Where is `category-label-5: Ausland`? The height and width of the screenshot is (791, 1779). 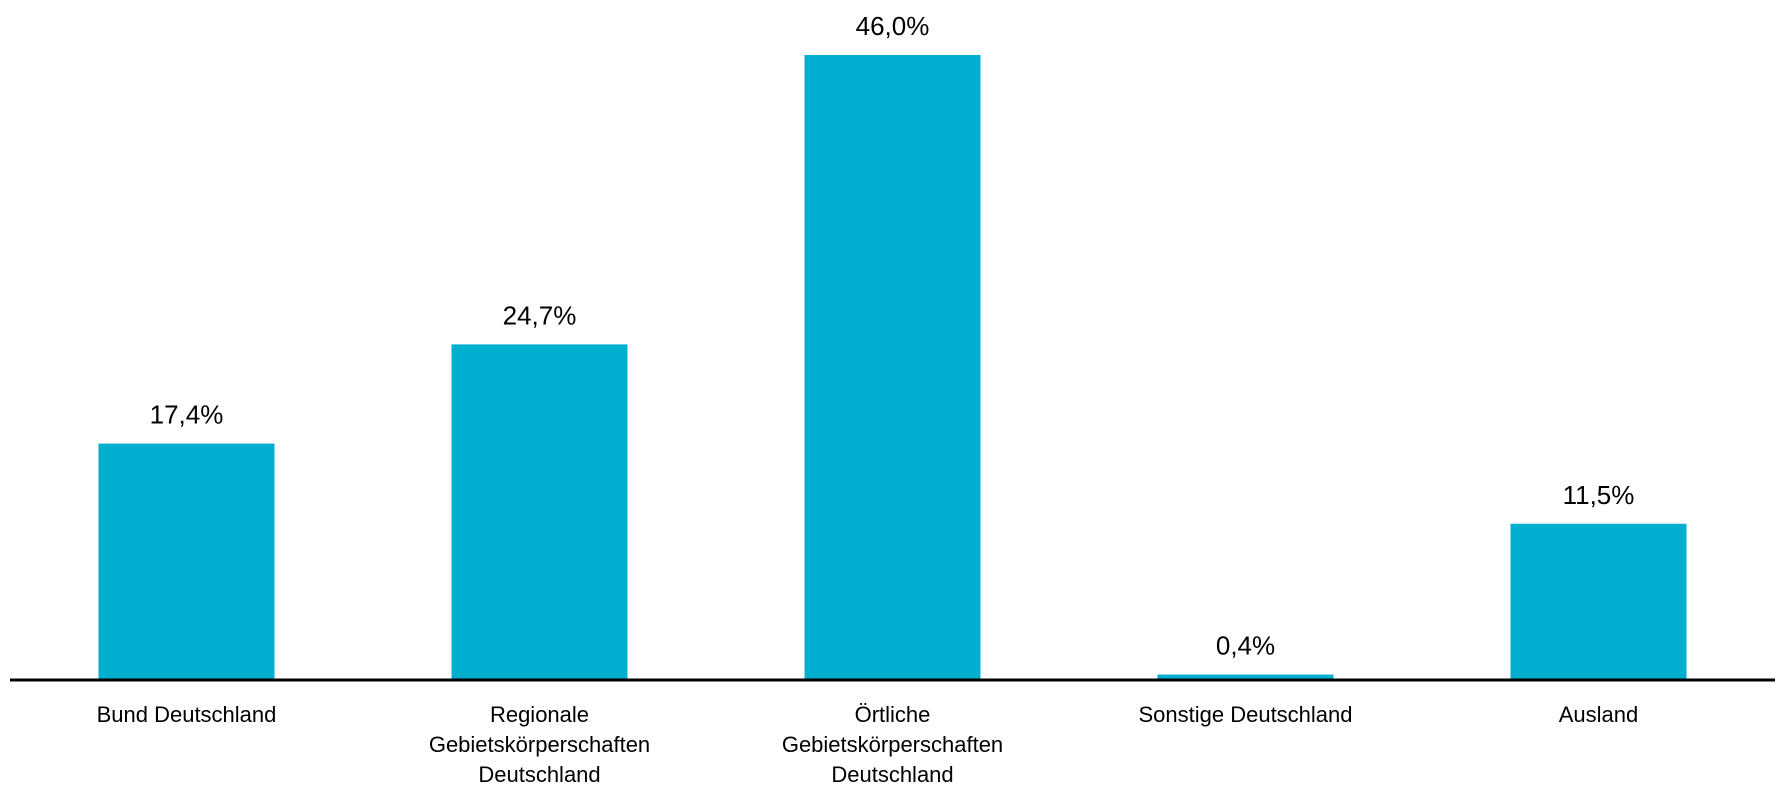 category-label-5: Ausland is located at coordinates (1599, 714).